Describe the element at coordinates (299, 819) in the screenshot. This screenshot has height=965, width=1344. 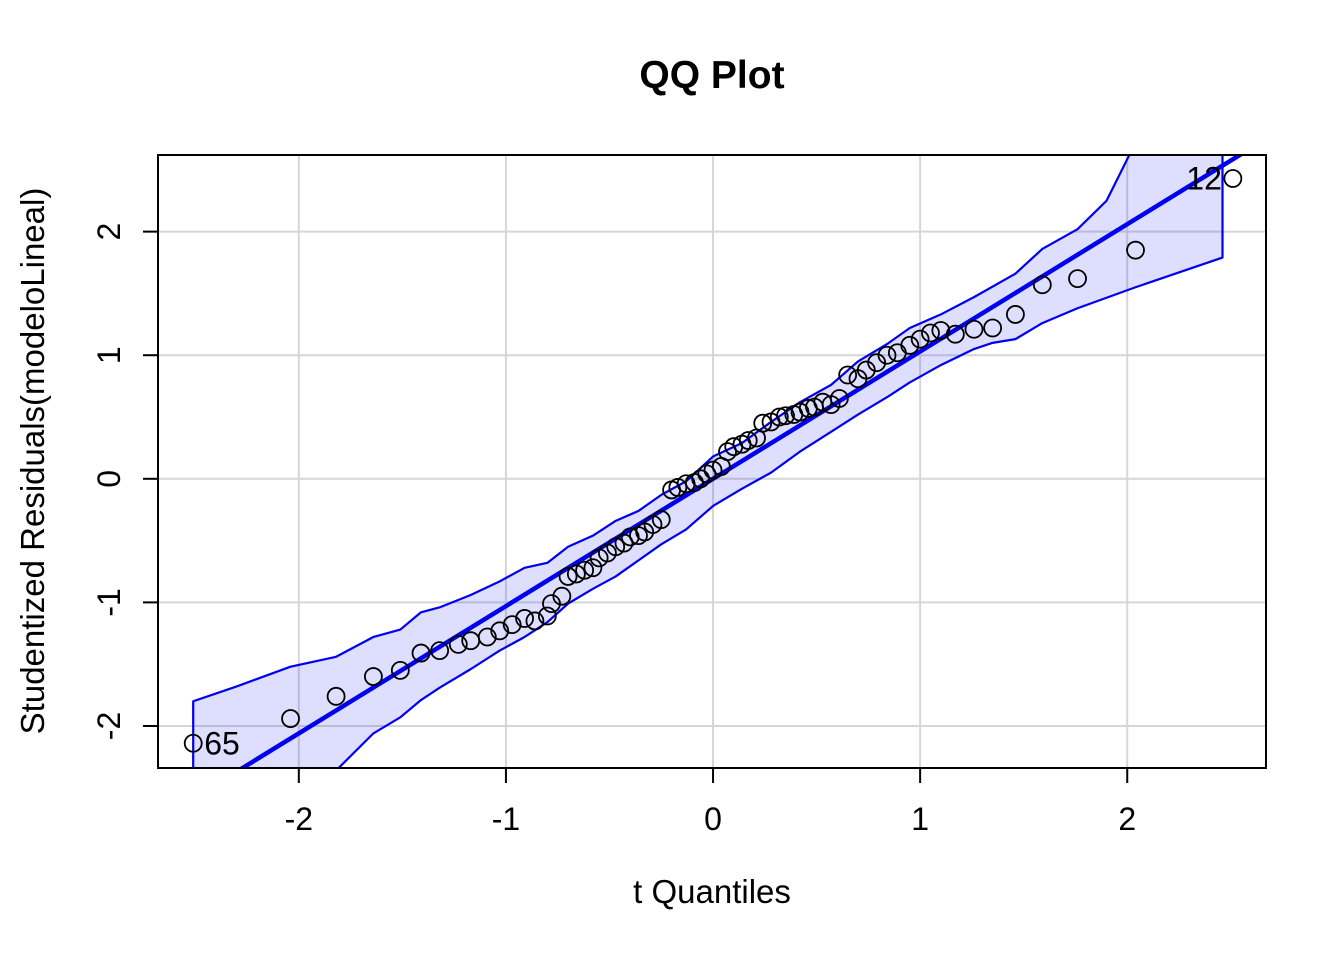
I see `x-axis-tick-label: -2` at that location.